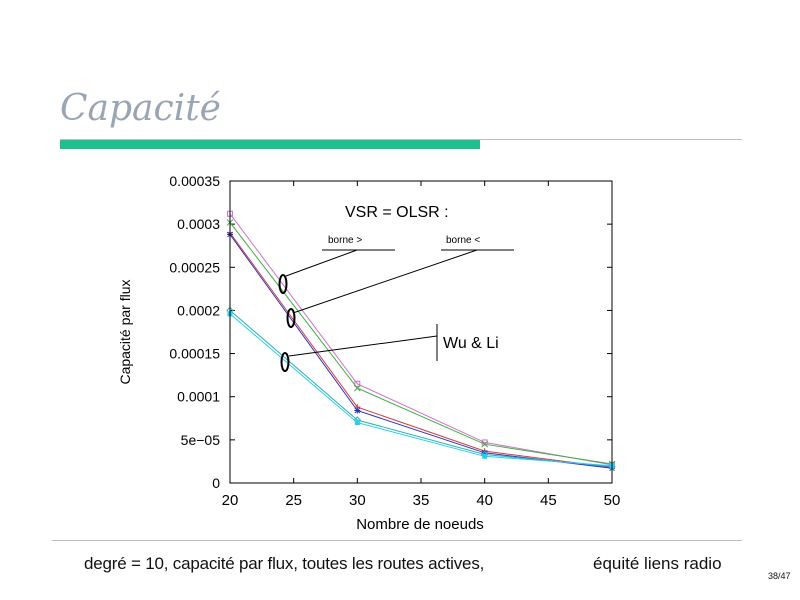 This screenshot has height=600, width=800. What do you see at coordinates (194, 181) in the screenshot?
I see `y-tick-label: 0.00035` at bounding box center [194, 181].